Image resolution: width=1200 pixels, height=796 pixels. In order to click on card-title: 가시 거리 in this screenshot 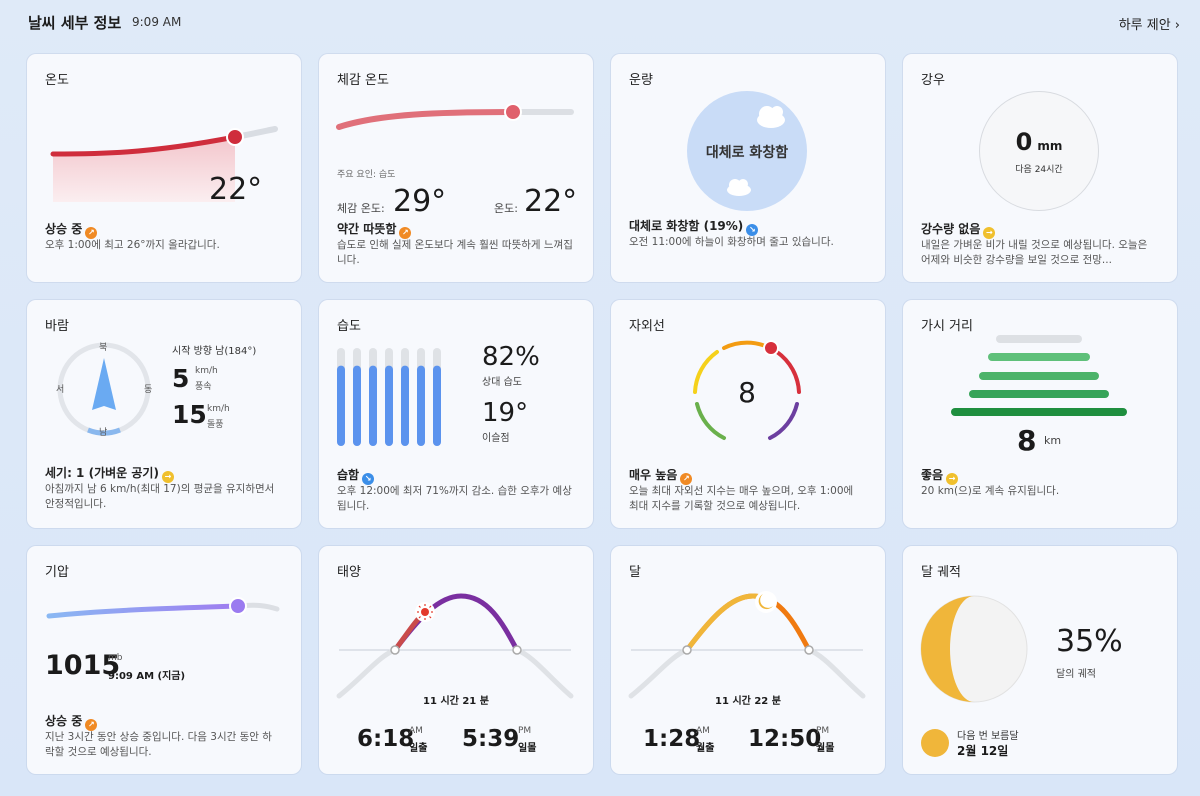, I will do `click(947, 326)`.